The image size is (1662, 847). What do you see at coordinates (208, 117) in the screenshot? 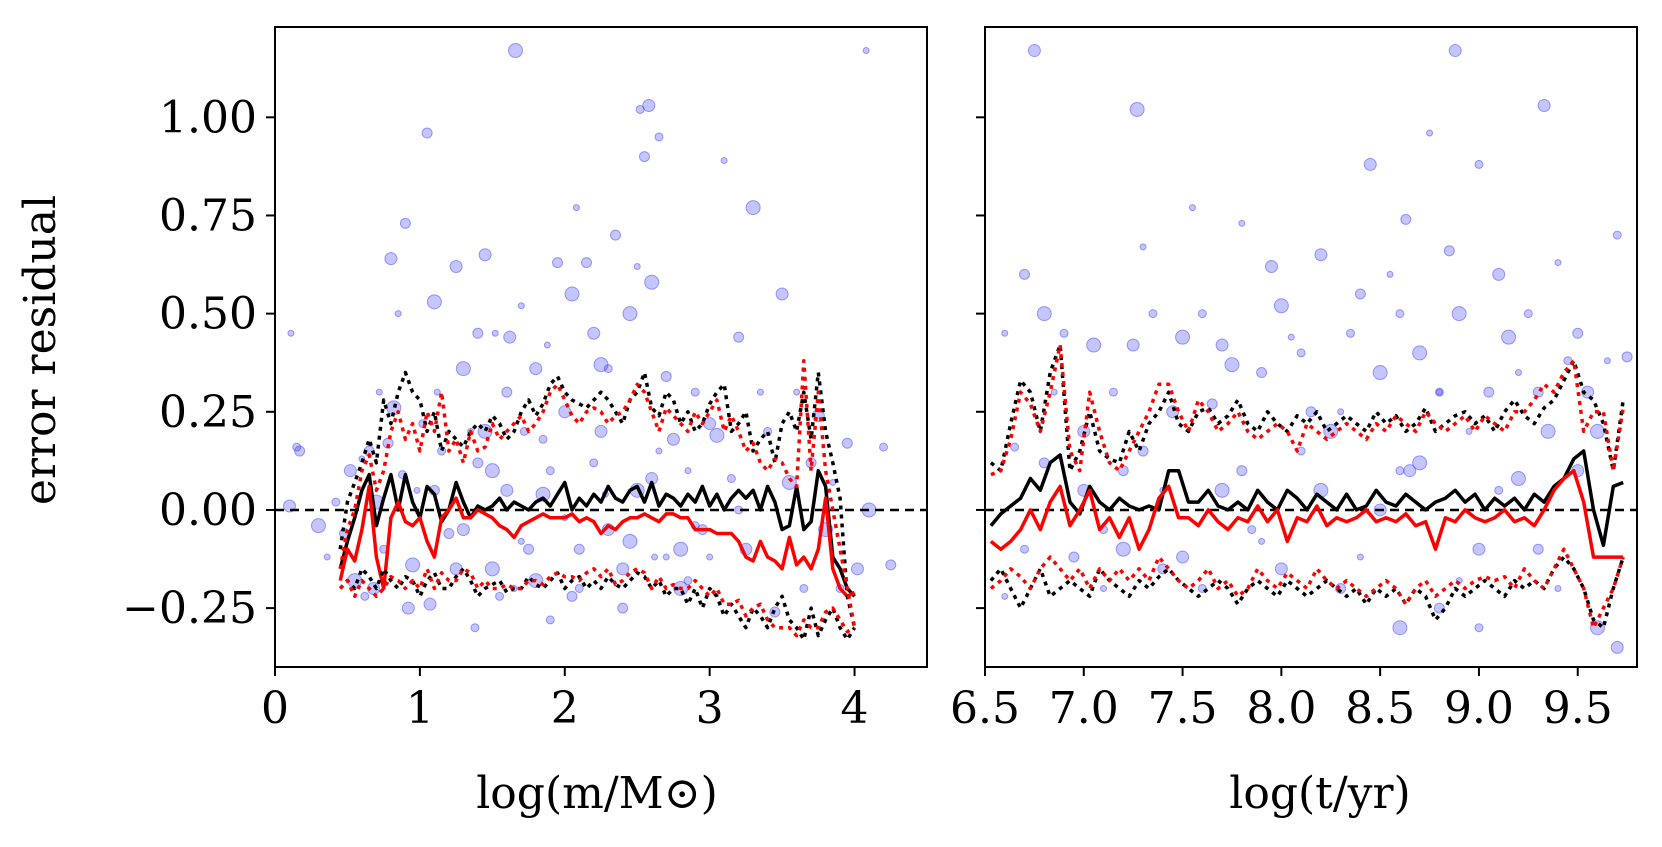
I see `y-tick-label: 1.00` at bounding box center [208, 117].